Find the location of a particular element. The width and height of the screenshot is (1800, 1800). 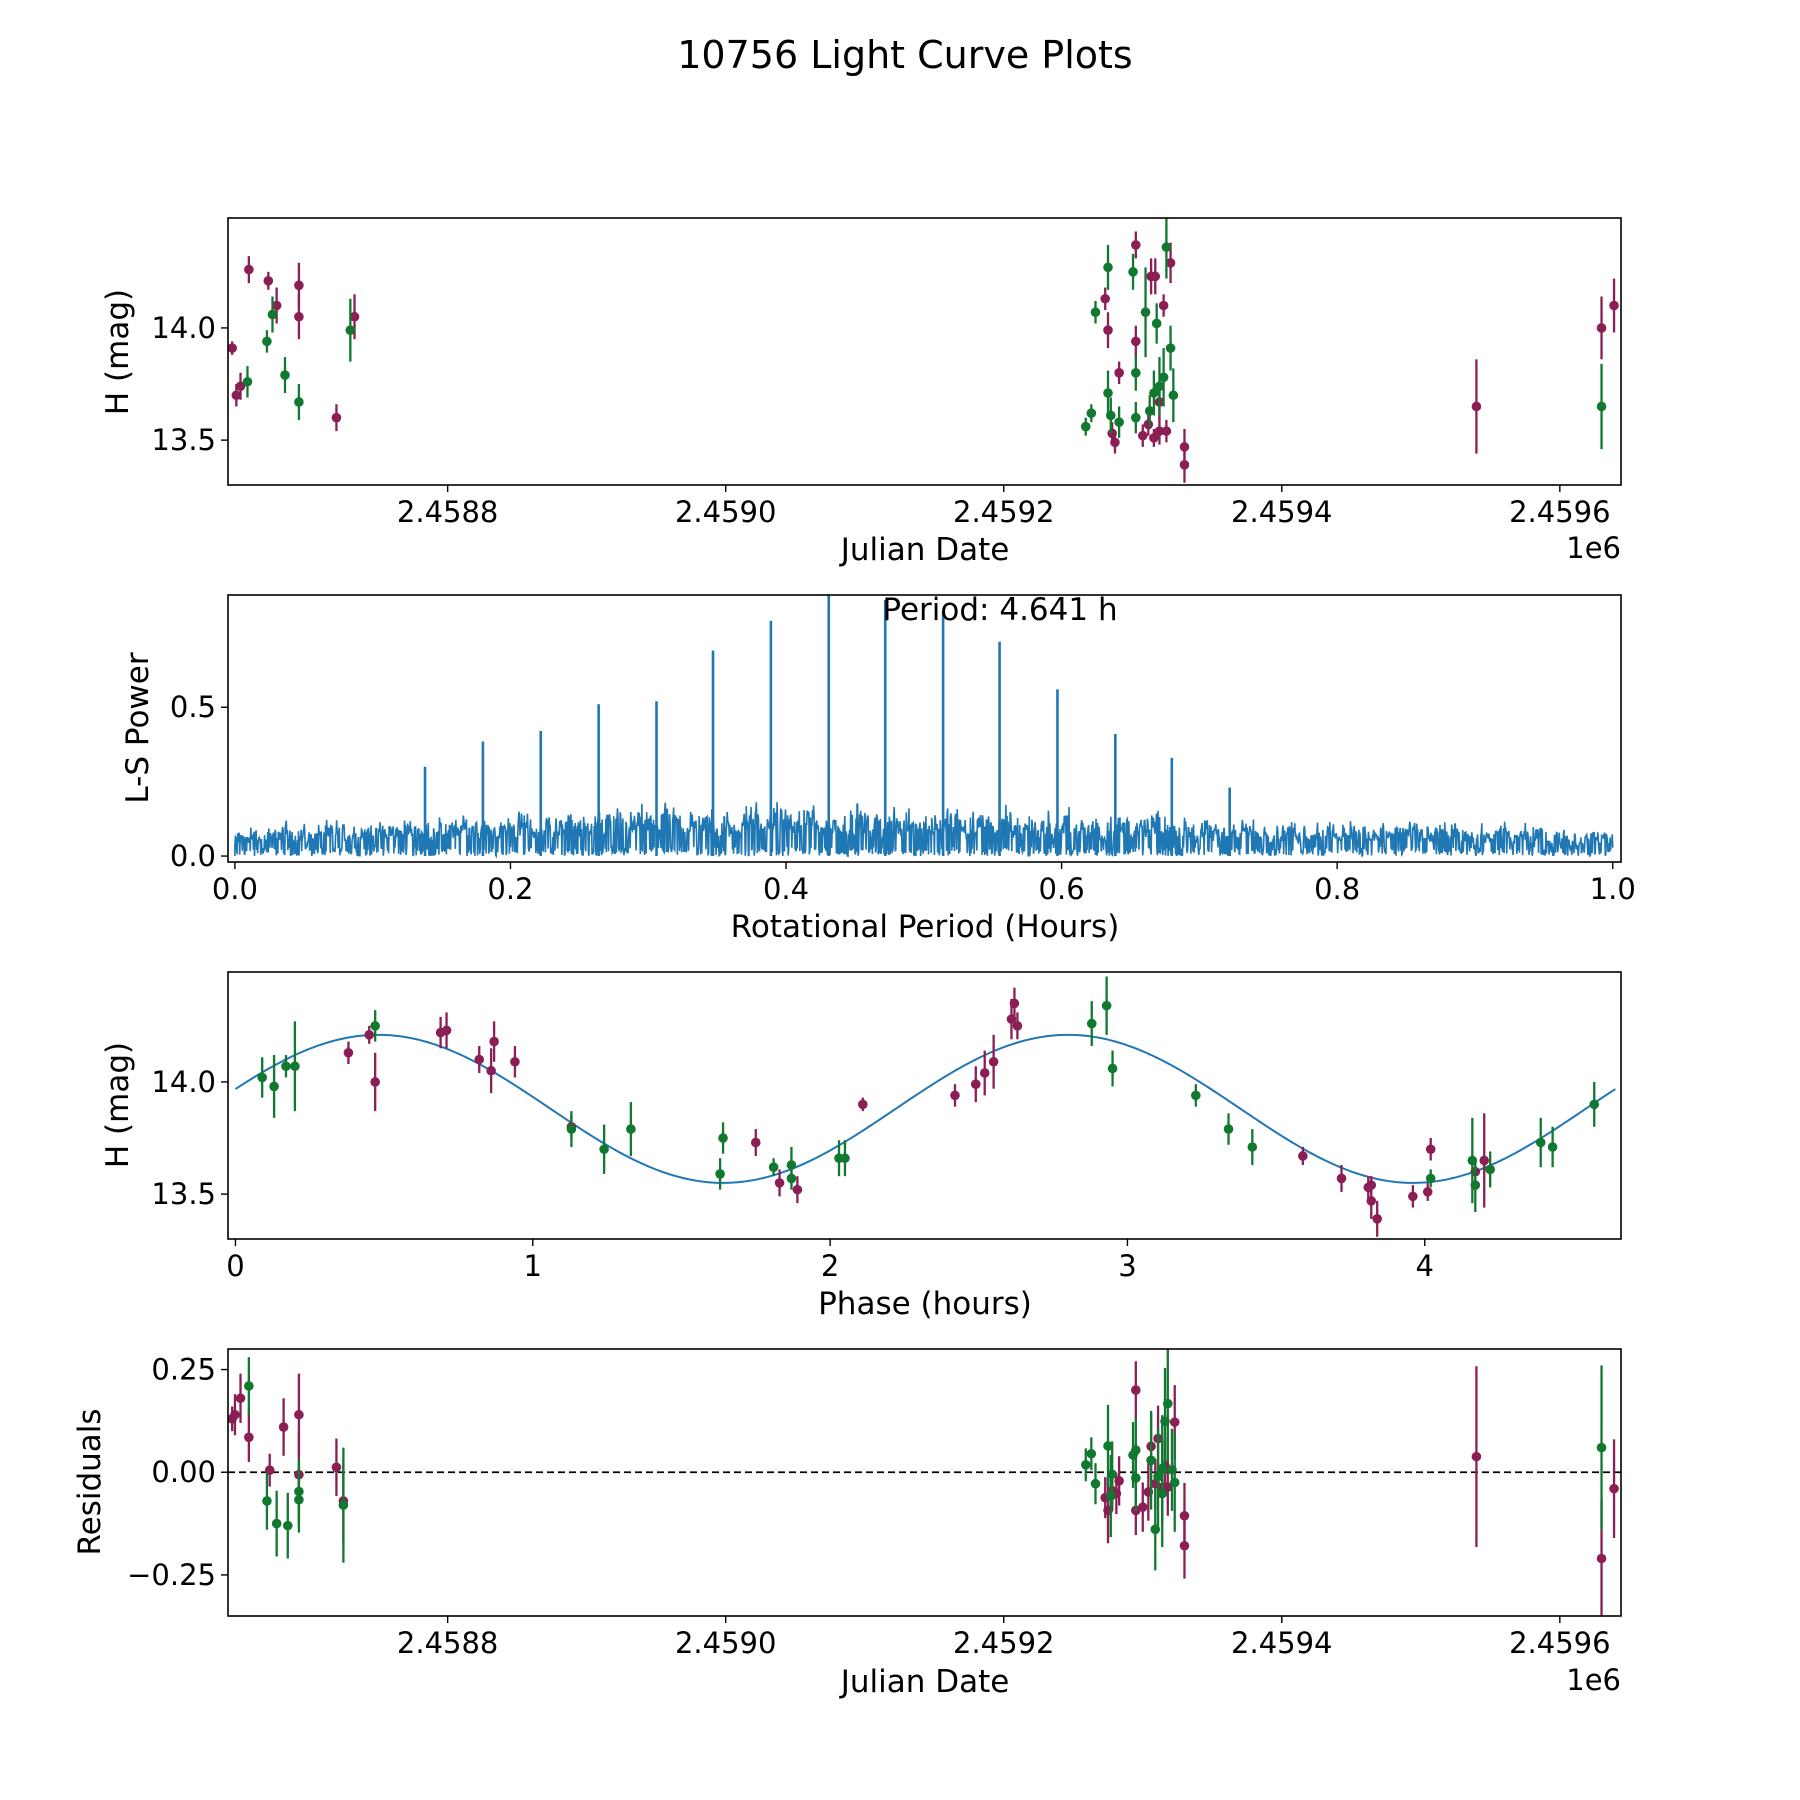

periodogram-x-tick-label: 0.6 is located at coordinates (1062, 889).